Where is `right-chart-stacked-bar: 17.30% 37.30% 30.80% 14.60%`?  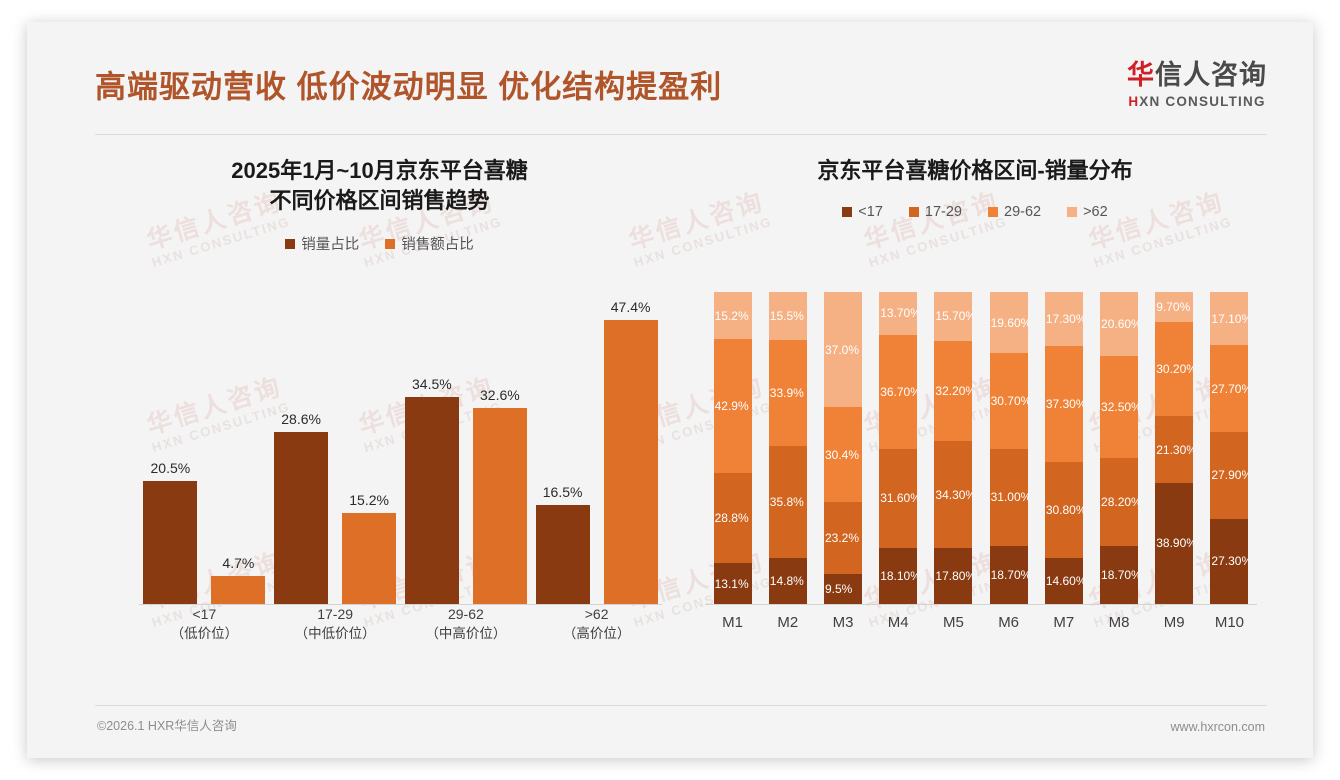 right-chart-stacked-bar: 17.30% 37.30% 30.80% 14.60% is located at coordinates (1063, 448).